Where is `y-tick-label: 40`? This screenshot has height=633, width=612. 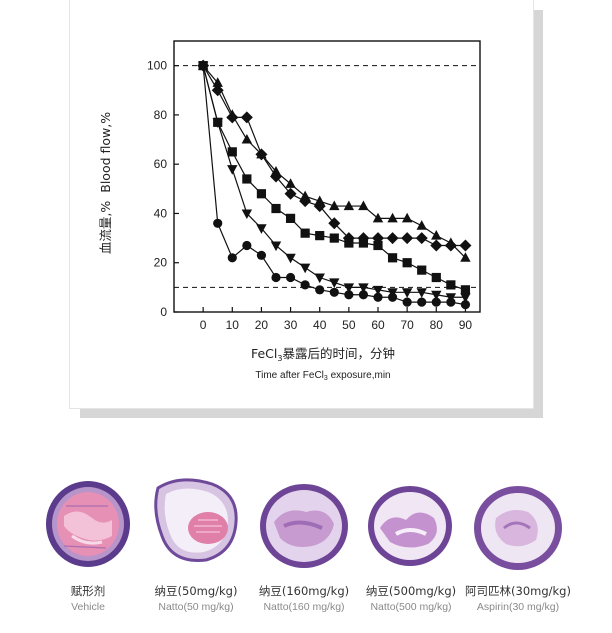 y-tick-label: 40 is located at coordinates (161, 213).